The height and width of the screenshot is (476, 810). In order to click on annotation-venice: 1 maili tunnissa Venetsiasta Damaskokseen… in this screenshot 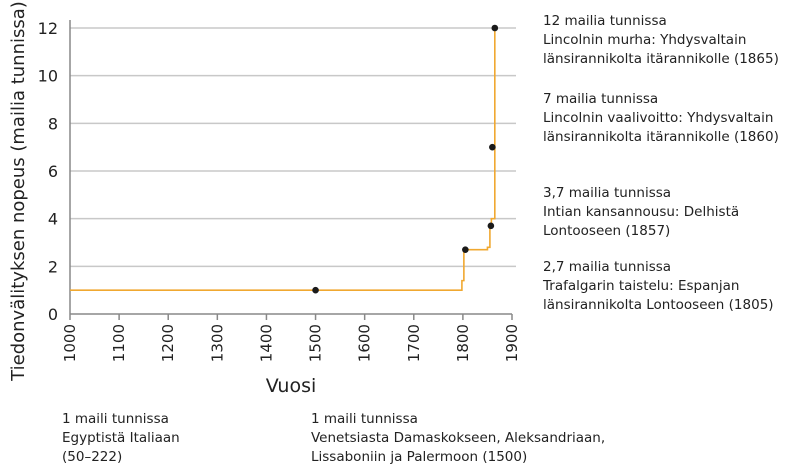, I will do `click(458, 438)`.